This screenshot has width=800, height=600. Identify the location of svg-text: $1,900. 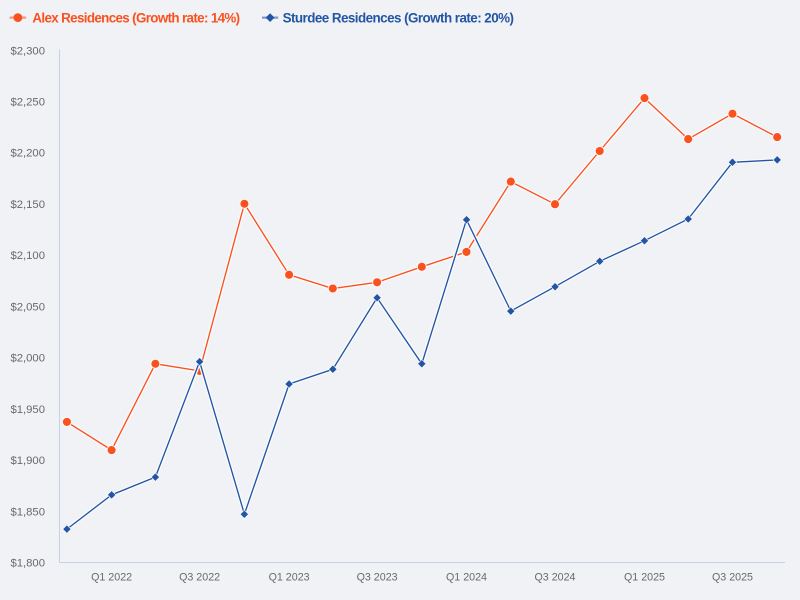
(27, 461).